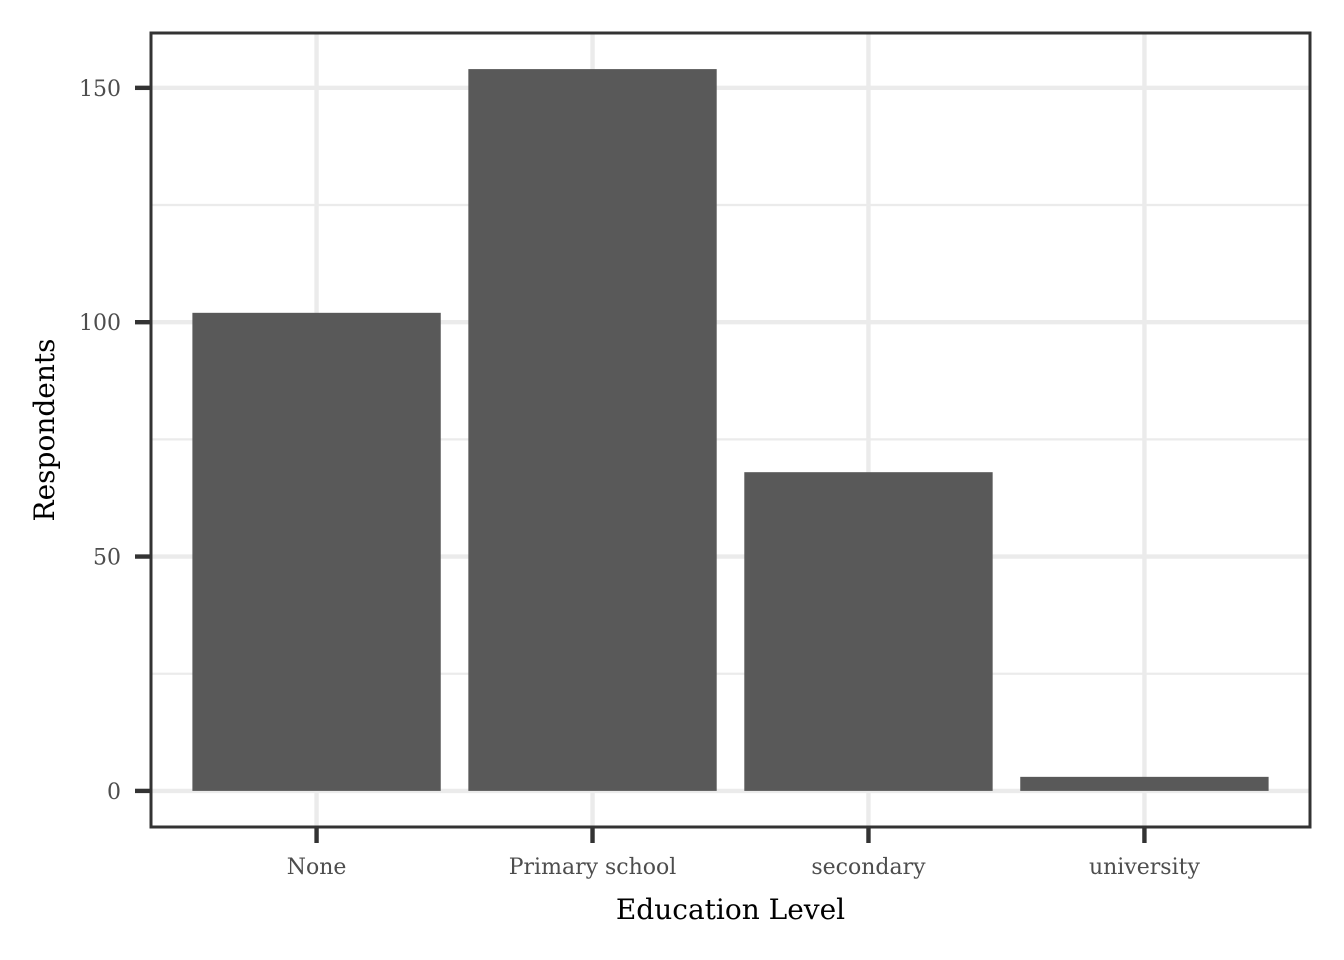 The height and width of the screenshot is (960, 1344). What do you see at coordinates (593, 867) in the screenshot?
I see `x-tick-label: Primary school` at bounding box center [593, 867].